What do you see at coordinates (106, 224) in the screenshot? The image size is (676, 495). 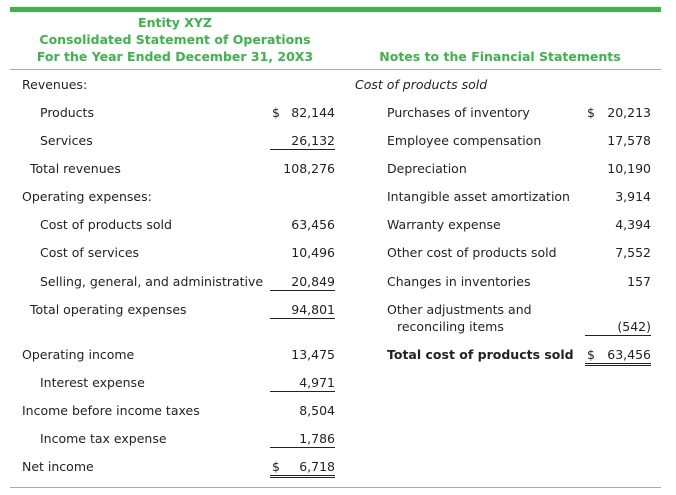 I see `statement-row-label: Cost of products sold` at bounding box center [106, 224].